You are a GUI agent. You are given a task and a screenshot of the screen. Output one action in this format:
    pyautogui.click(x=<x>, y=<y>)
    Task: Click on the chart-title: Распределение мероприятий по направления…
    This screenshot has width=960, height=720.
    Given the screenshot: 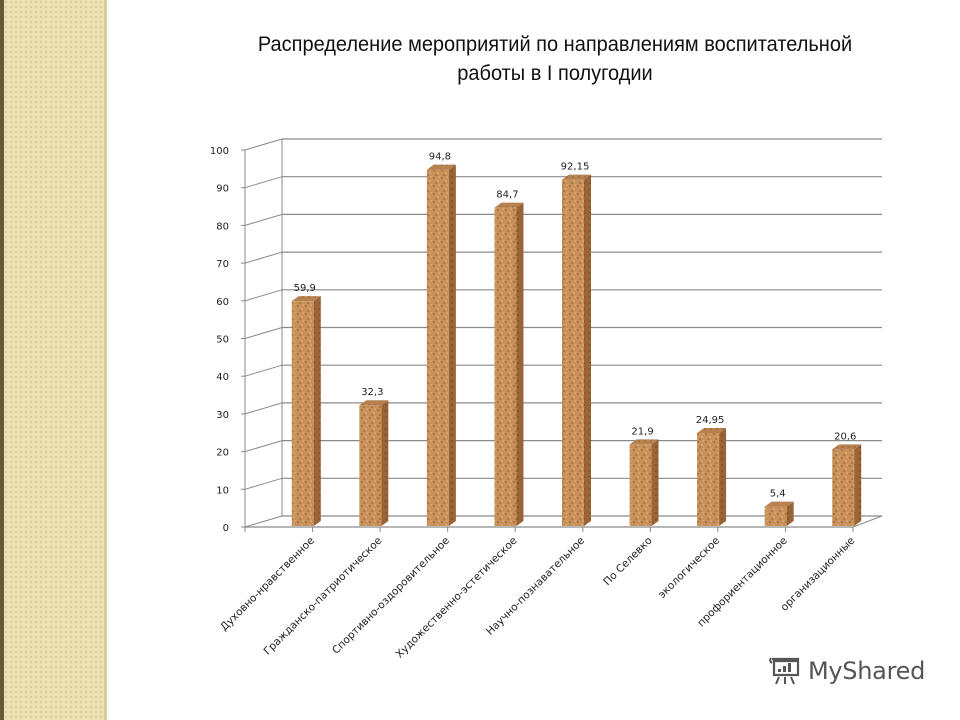 What is the action you would take?
    pyautogui.click(x=555, y=59)
    